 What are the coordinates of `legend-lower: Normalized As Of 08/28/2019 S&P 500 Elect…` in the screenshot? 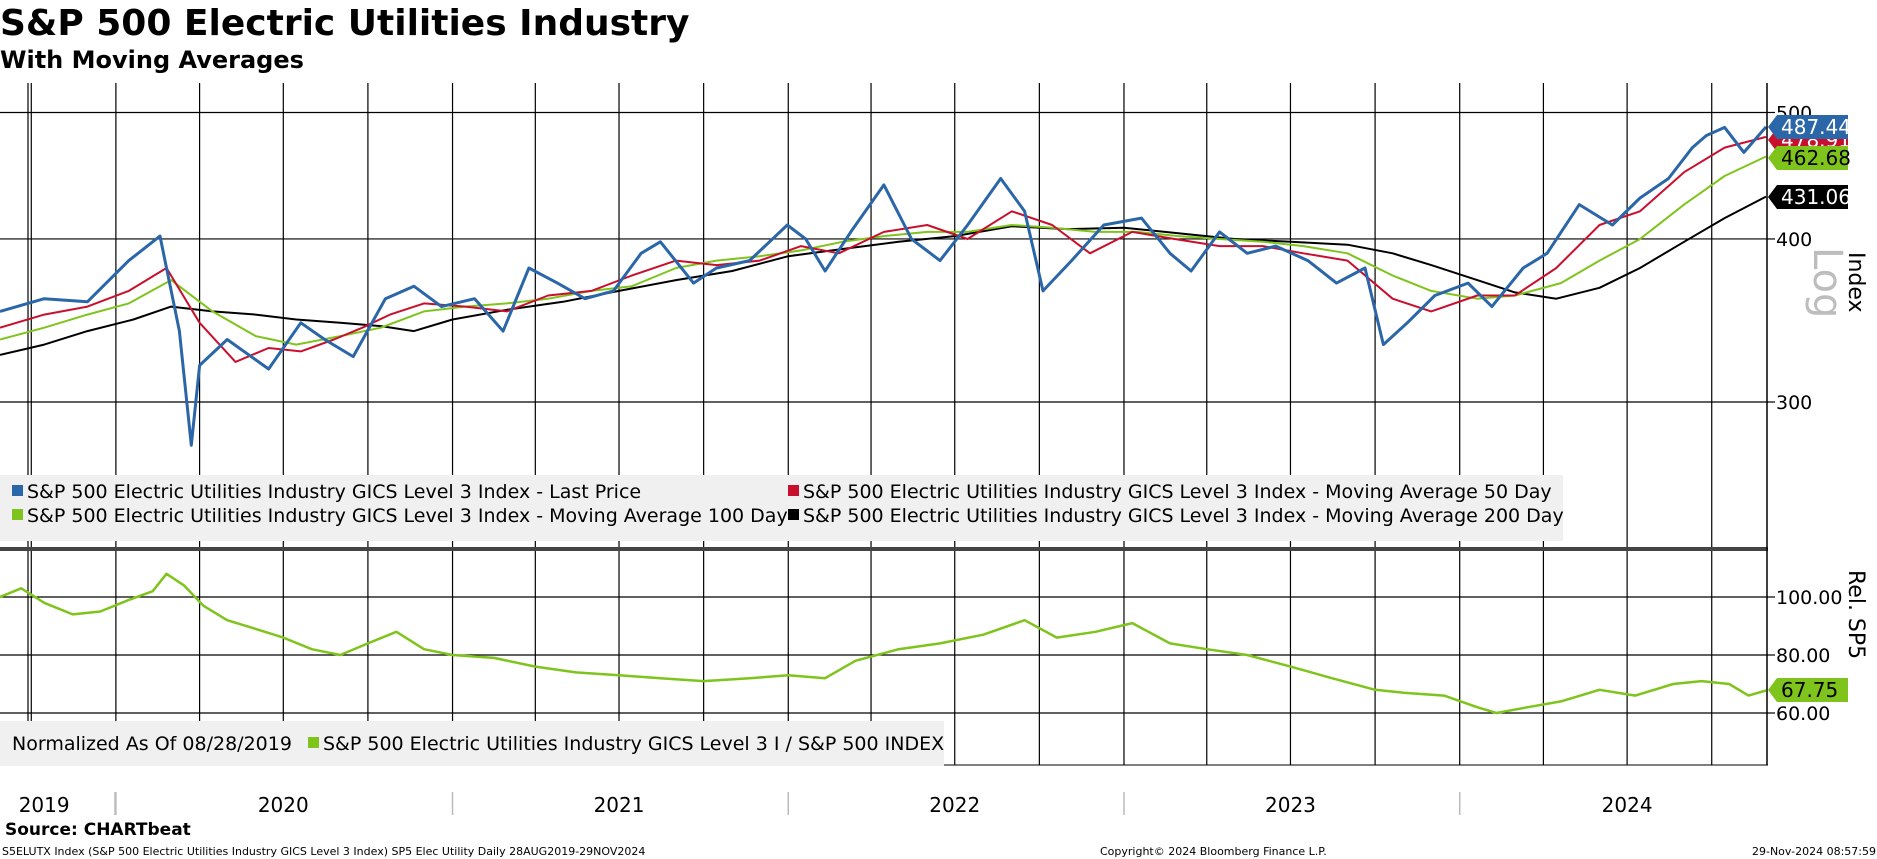 It's located at (478, 744).